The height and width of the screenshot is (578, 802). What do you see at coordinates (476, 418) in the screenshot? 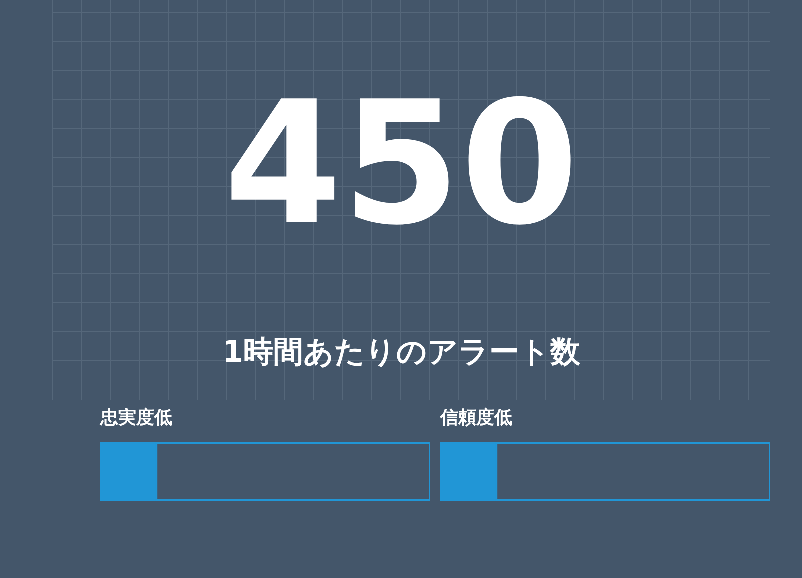
I see `chart-title: 信頼度低` at bounding box center [476, 418].